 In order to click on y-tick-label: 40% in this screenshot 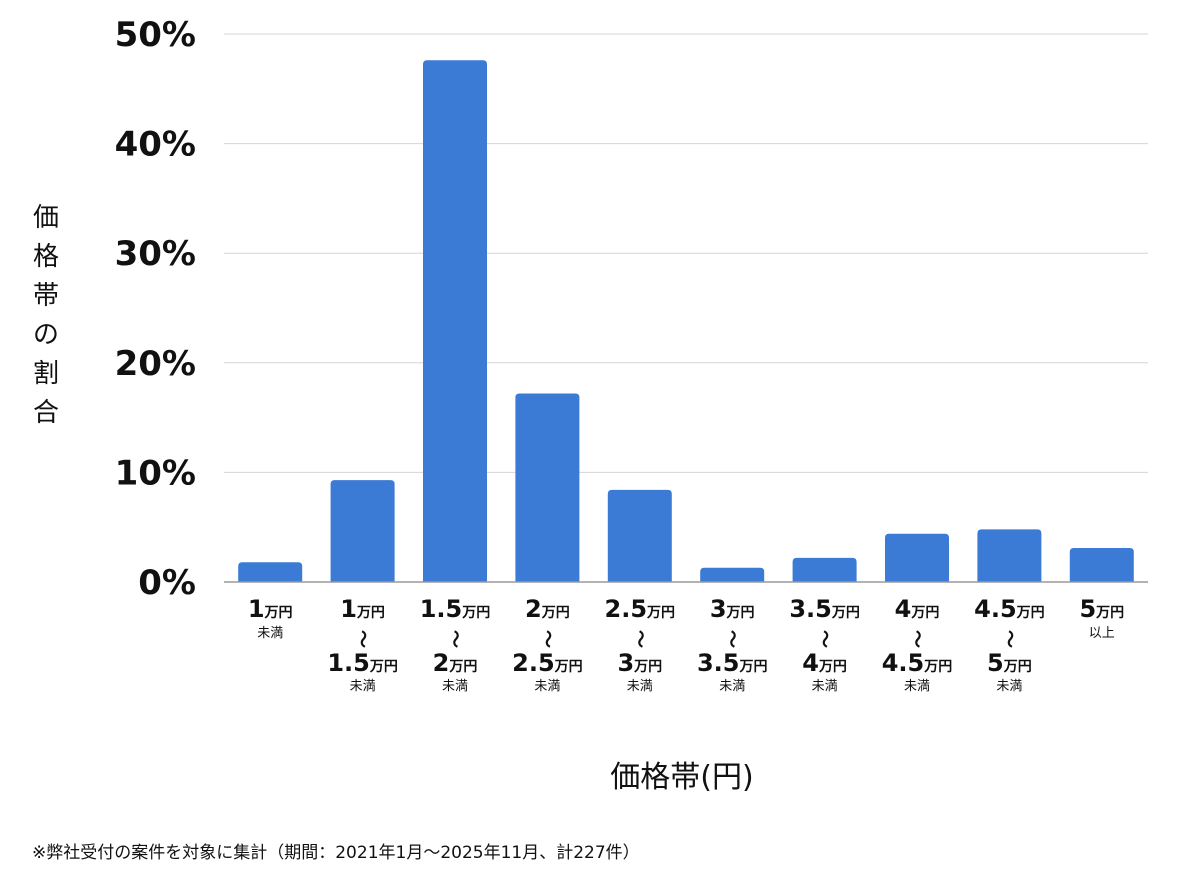, I will do `click(155, 145)`.